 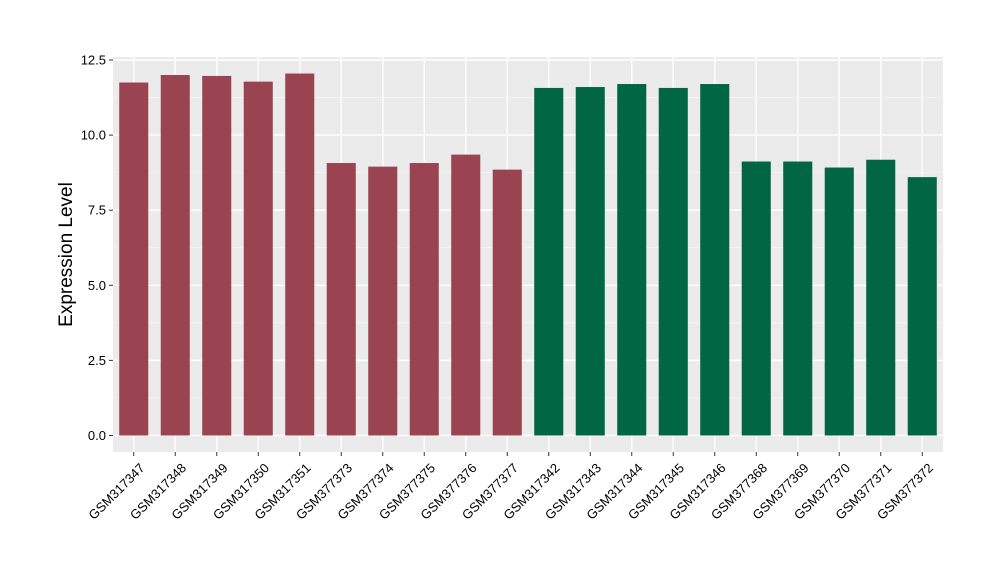 What do you see at coordinates (673, 261) in the screenshot?
I see `bar-GSM317345` at bounding box center [673, 261].